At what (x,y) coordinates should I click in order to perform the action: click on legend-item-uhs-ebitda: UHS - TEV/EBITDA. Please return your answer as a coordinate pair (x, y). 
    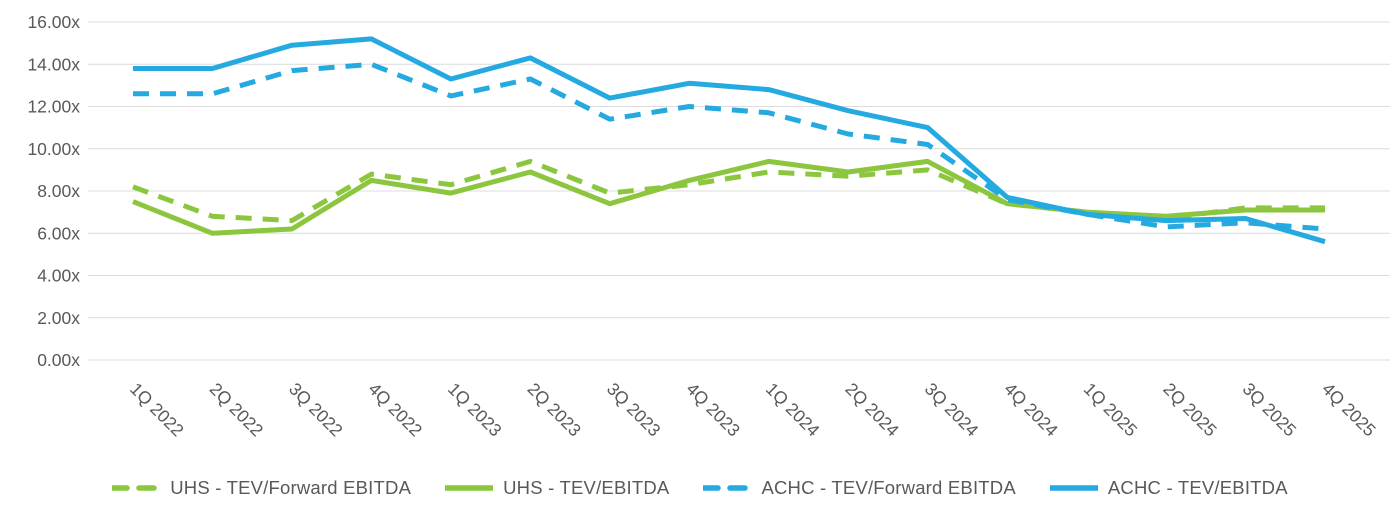
    Looking at the image, I should click on (557, 488).